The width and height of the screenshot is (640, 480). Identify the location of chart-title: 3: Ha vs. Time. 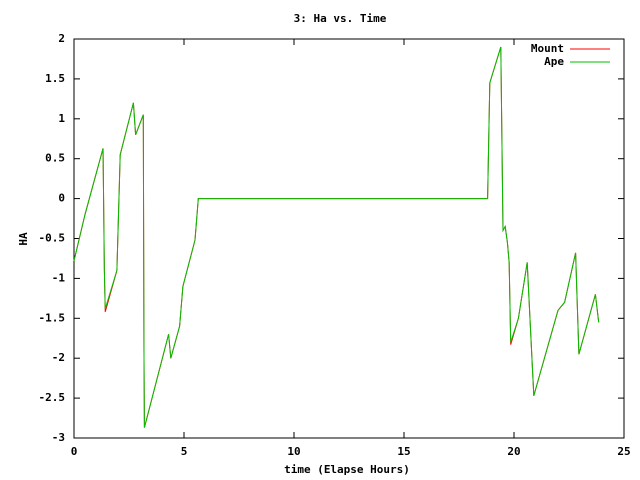
(340, 18).